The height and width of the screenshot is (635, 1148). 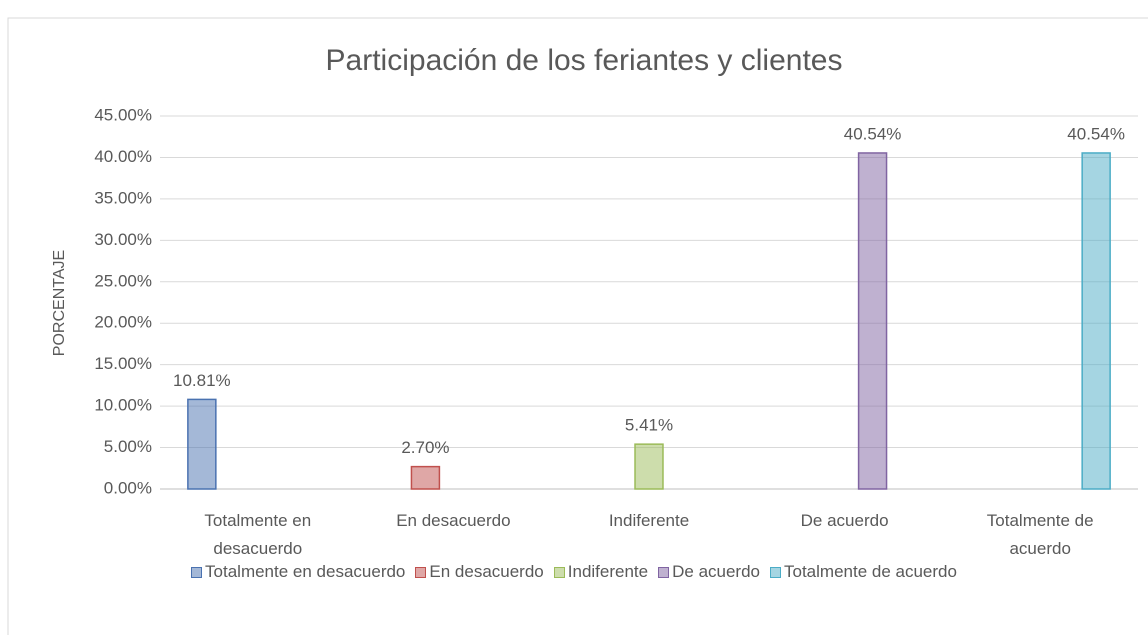 What do you see at coordinates (453, 520) in the screenshot?
I see `x-tick-label: En desacuerdo` at bounding box center [453, 520].